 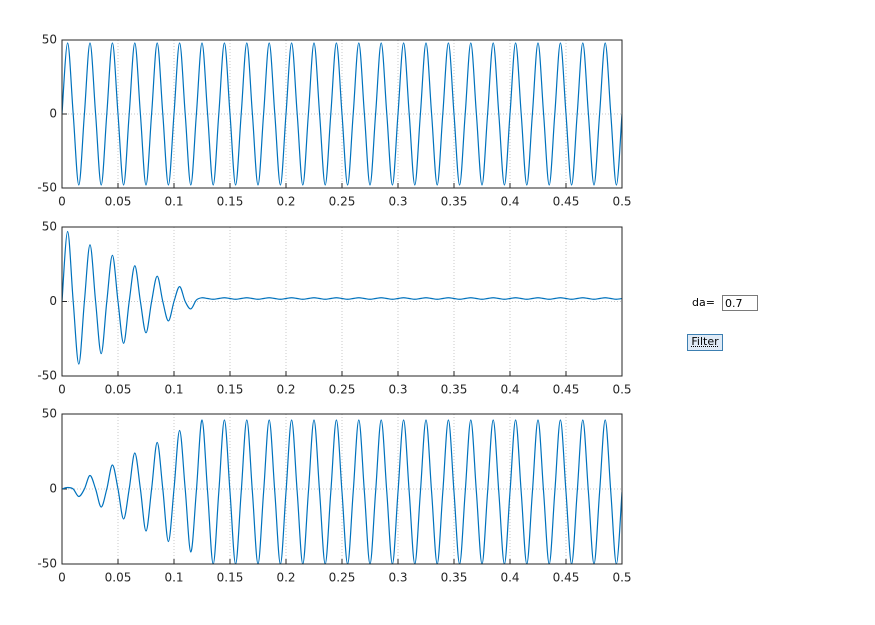 I want to click on filter-button: Filter, so click(x=705, y=342).